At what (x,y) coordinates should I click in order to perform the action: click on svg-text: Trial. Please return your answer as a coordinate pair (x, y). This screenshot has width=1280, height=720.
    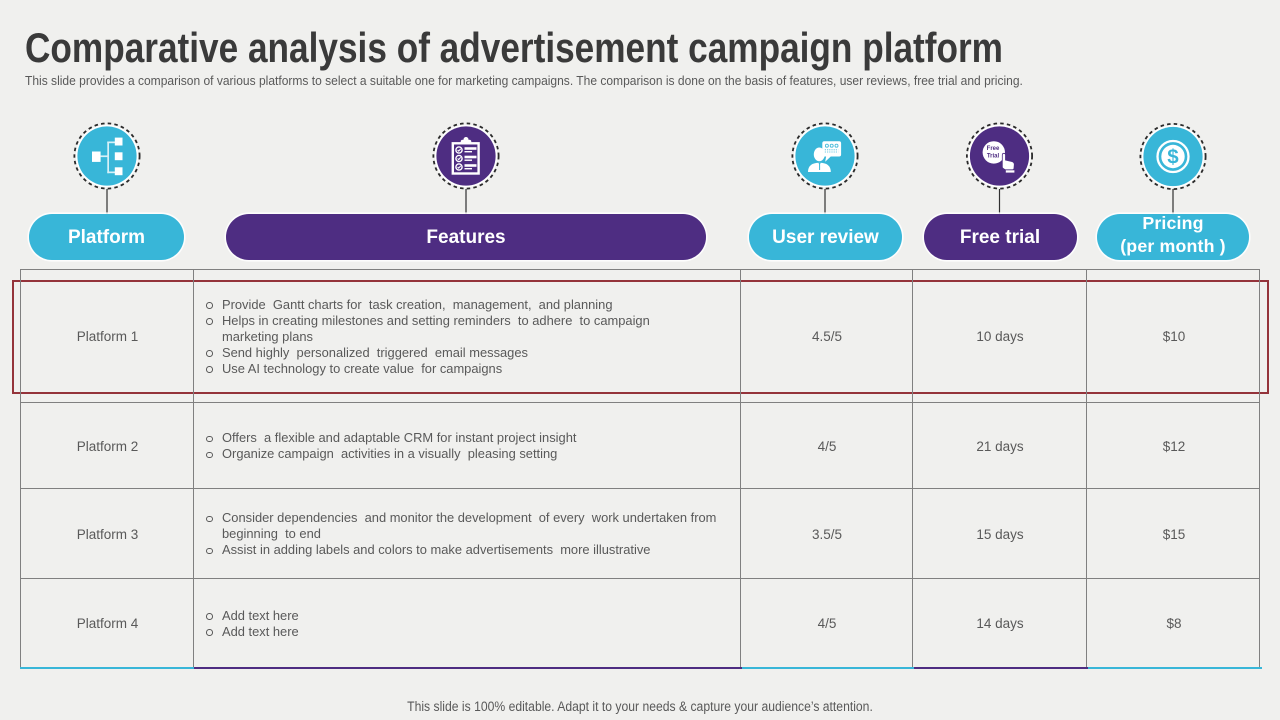
    Looking at the image, I should click on (993, 157).